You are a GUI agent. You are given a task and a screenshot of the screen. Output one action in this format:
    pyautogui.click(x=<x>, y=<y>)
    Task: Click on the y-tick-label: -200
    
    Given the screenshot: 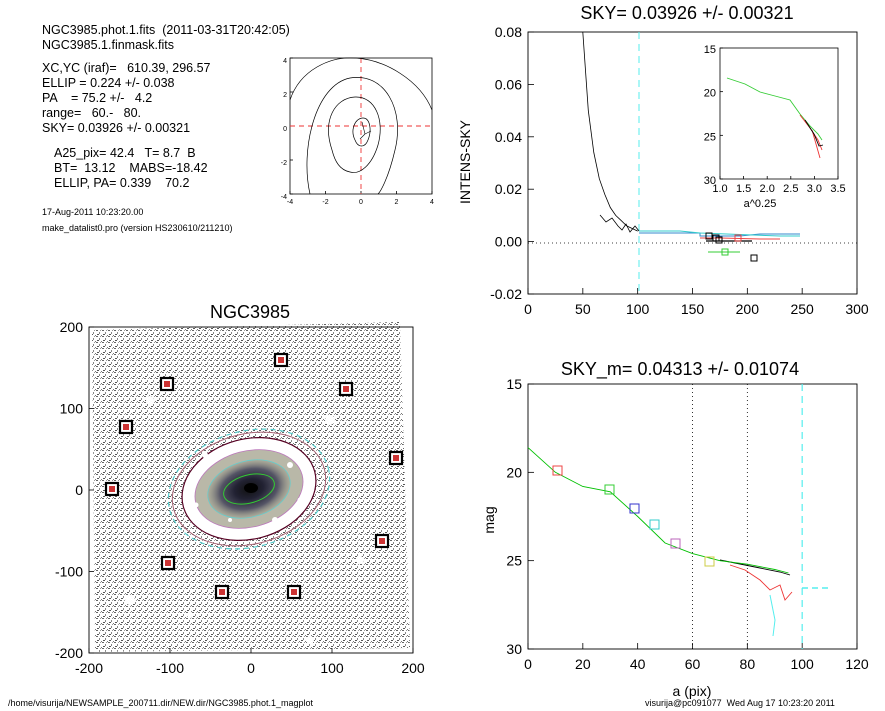 What is the action you would take?
    pyautogui.click(x=69, y=653)
    